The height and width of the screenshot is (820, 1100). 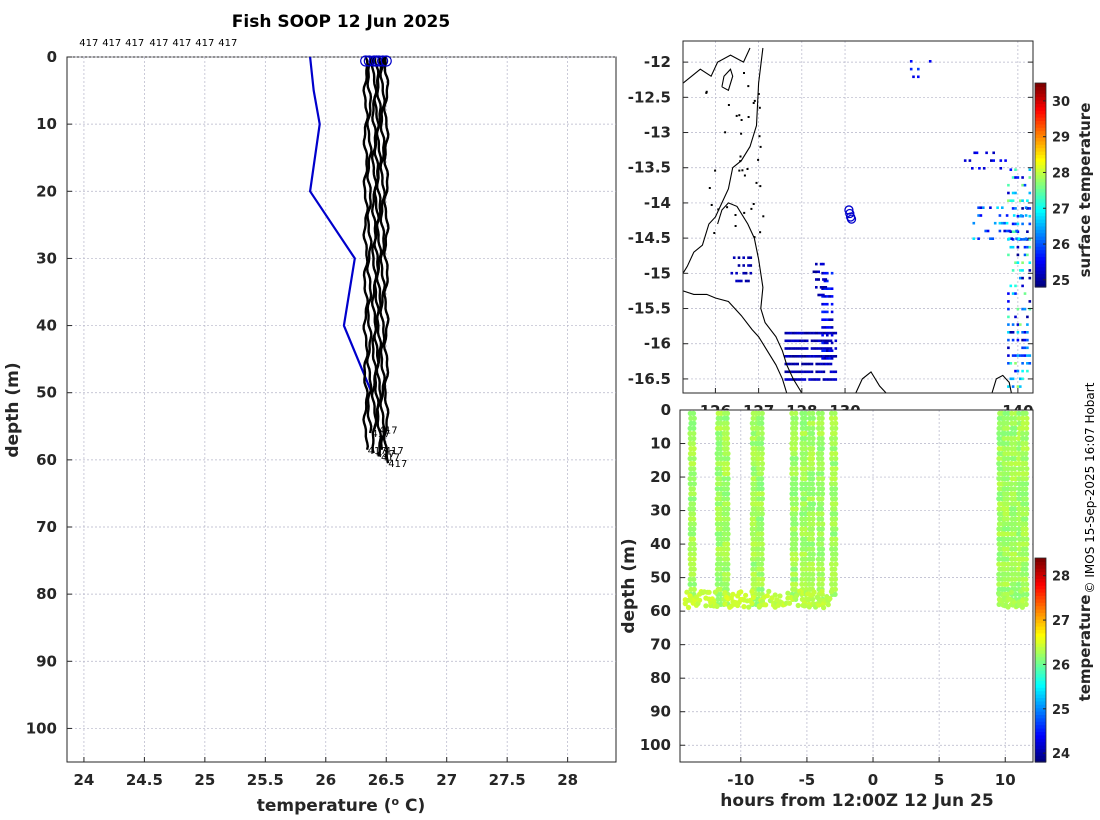 What do you see at coordinates (13, 409) in the screenshot?
I see `profile-y-axis-label: depth (m)` at bounding box center [13, 409].